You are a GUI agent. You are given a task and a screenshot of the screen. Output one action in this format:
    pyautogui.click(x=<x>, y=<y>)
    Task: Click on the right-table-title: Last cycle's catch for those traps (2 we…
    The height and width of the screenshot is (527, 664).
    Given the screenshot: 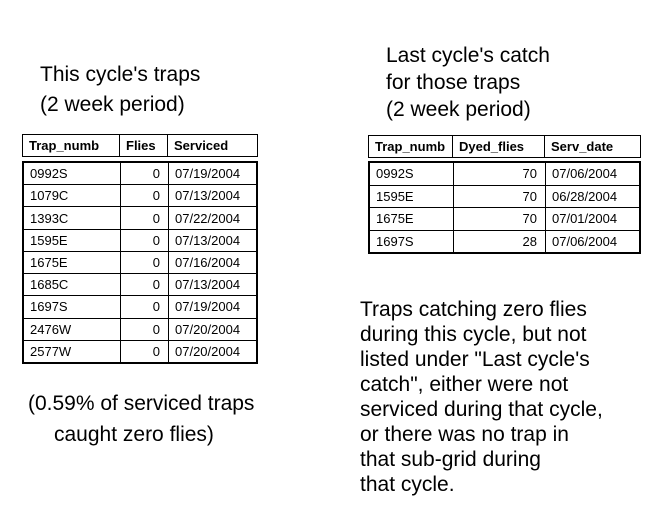 What is the action you would take?
    pyautogui.click(x=468, y=82)
    